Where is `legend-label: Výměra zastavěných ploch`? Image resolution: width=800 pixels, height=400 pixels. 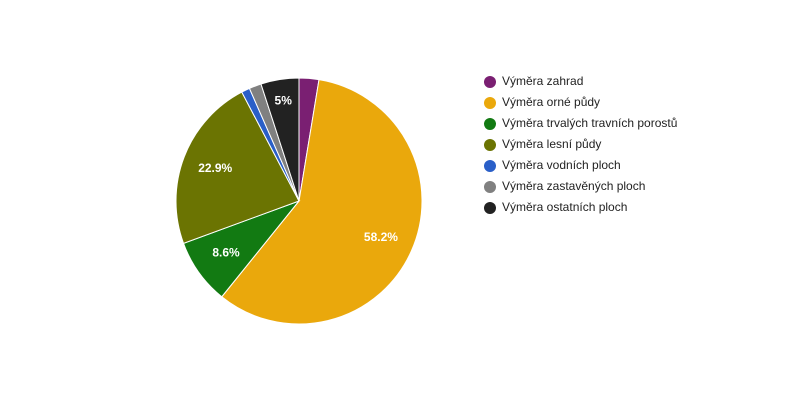 legend-label: Výměra zastavěných ploch is located at coordinates (573, 186).